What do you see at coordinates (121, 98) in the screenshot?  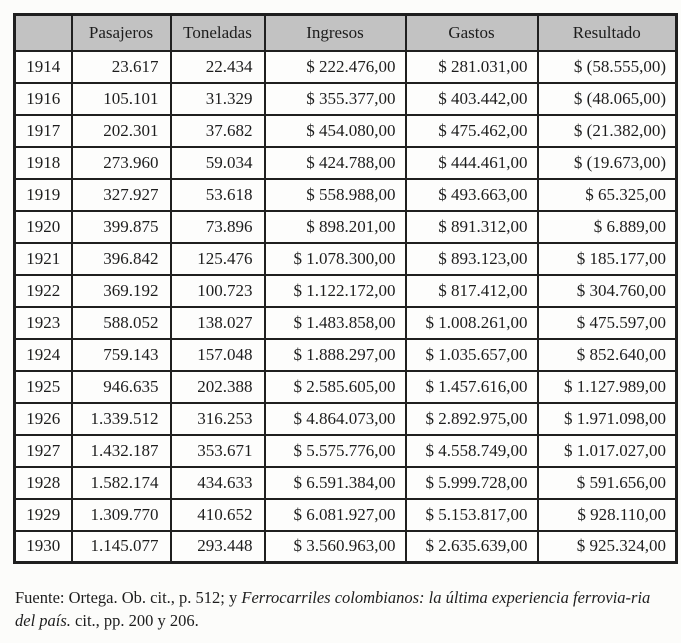 I see `pasajeros-cell: 105.101` at bounding box center [121, 98].